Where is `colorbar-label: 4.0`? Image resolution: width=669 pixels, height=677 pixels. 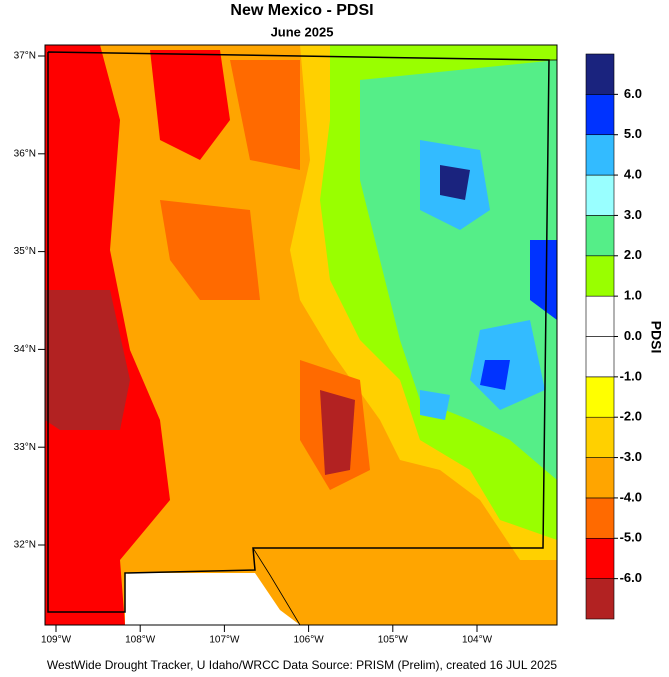 colorbar-label: 4.0 is located at coordinates (633, 174).